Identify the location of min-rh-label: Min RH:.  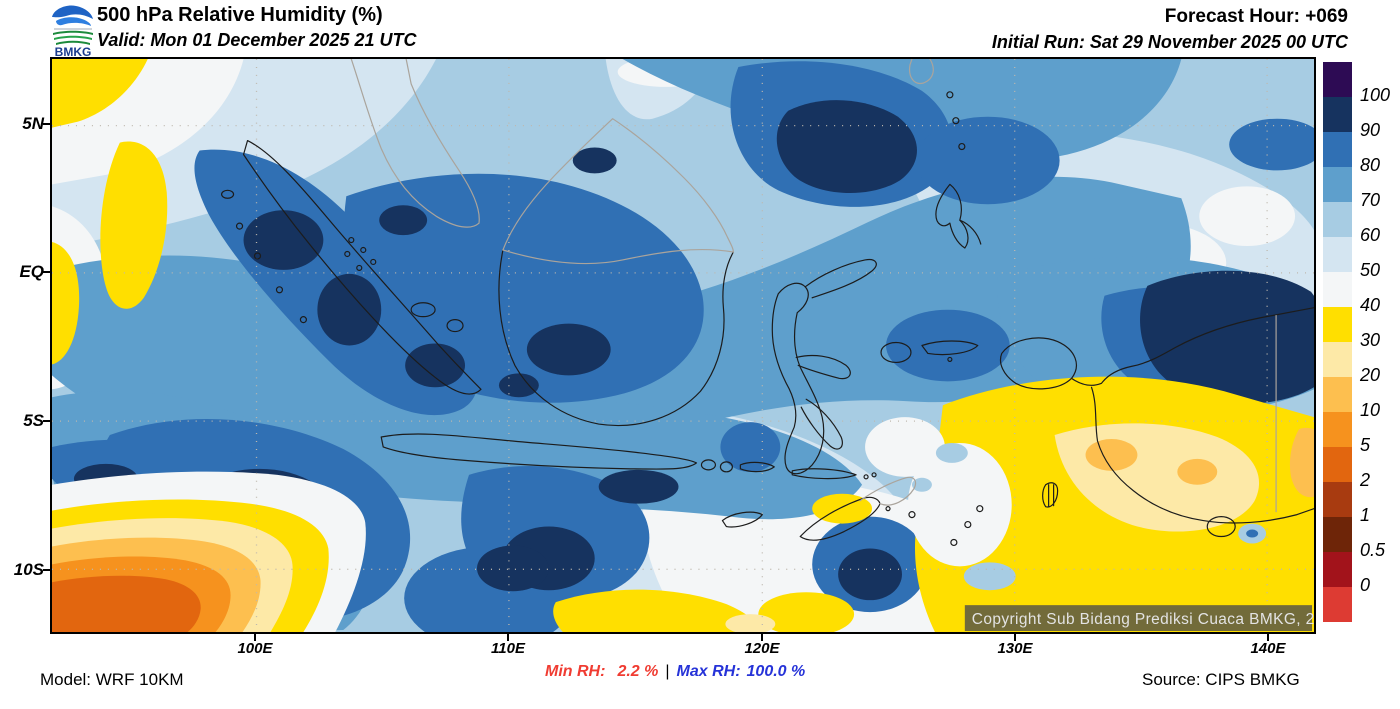
(575, 671).